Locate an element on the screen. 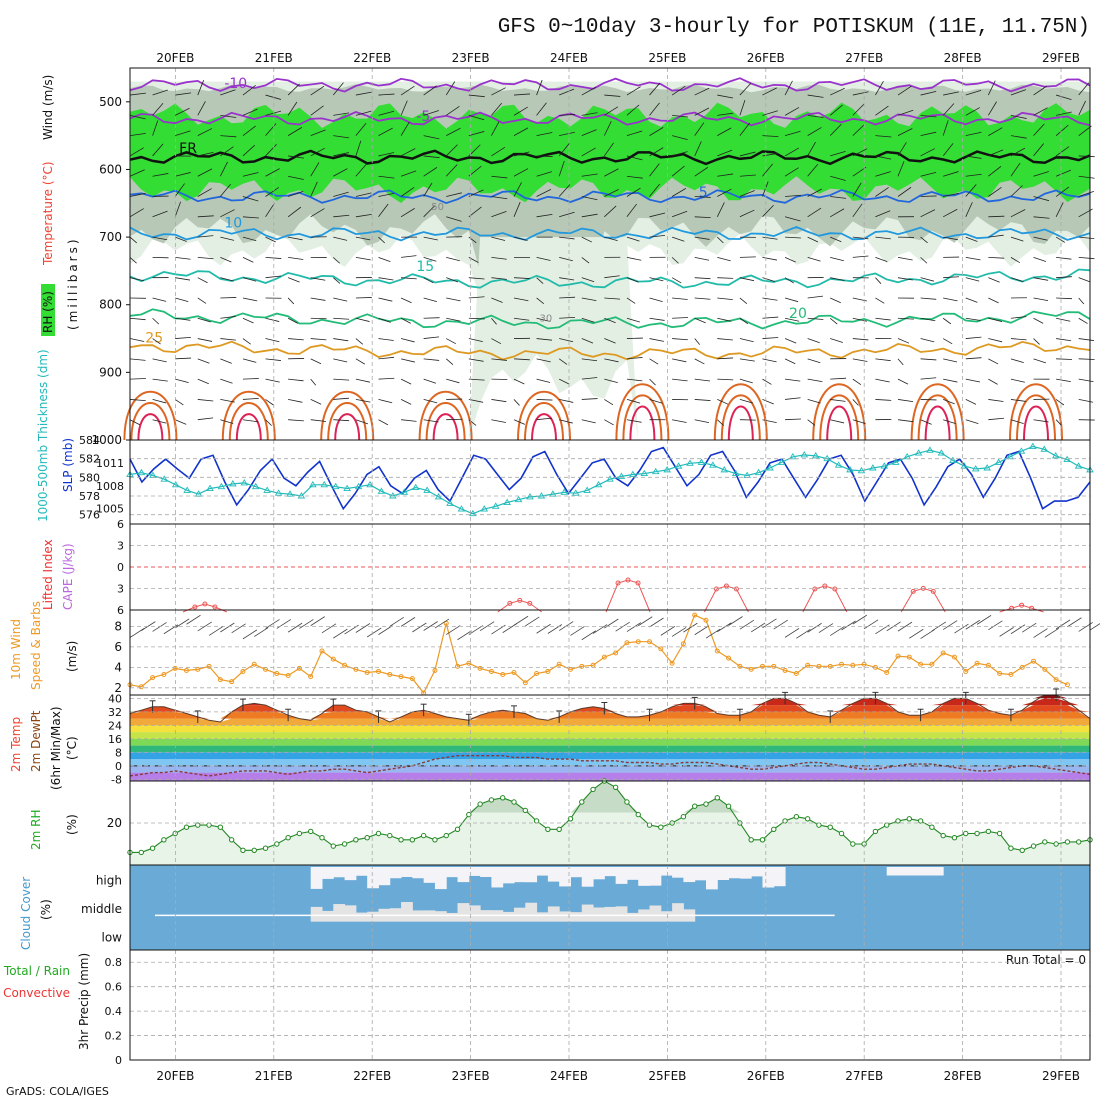 The height and width of the screenshot is (1100, 1100). pressure-tick-label: 1000 is located at coordinates (106, 440).